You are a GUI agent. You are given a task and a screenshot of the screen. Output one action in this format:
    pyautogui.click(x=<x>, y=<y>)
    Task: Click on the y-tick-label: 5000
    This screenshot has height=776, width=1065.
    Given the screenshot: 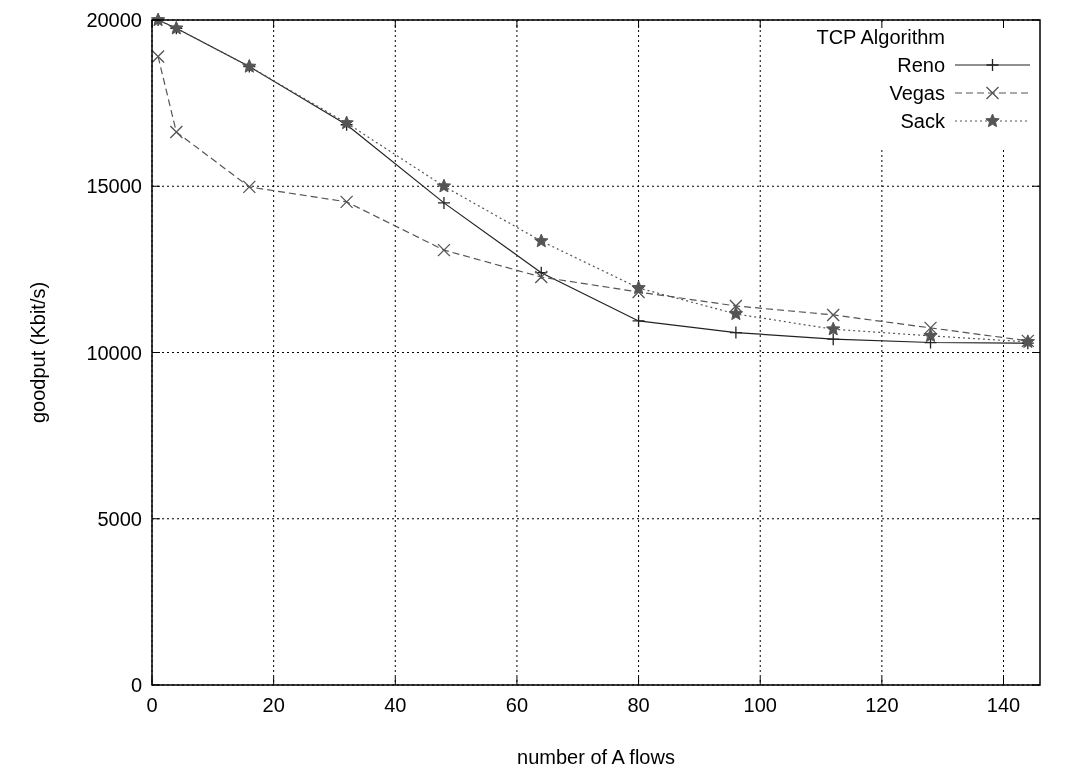 What is the action you would take?
    pyautogui.click(x=119, y=518)
    